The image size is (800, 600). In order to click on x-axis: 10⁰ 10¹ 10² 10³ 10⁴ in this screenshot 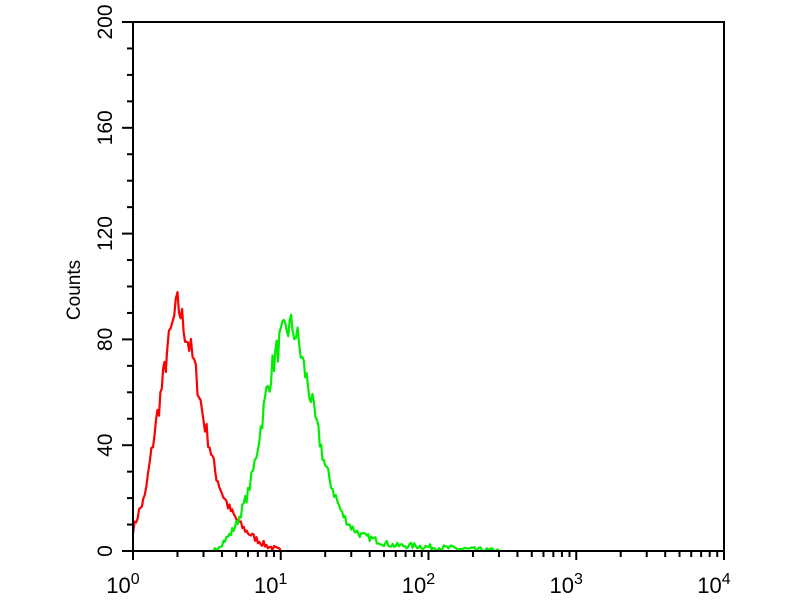, I will do `click(418, 574)`.